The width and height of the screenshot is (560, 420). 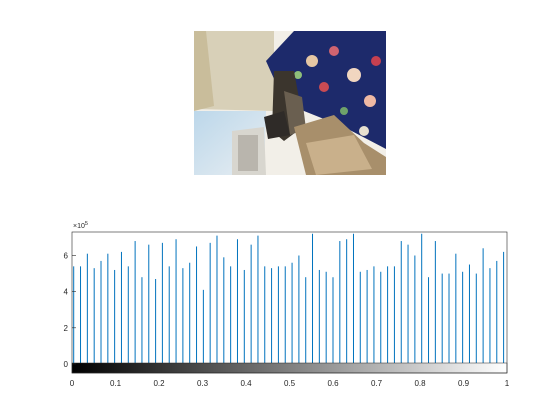 What do you see at coordinates (507, 383) in the screenshot?
I see `x-tick-label: 1` at bounding box center [507, 383].